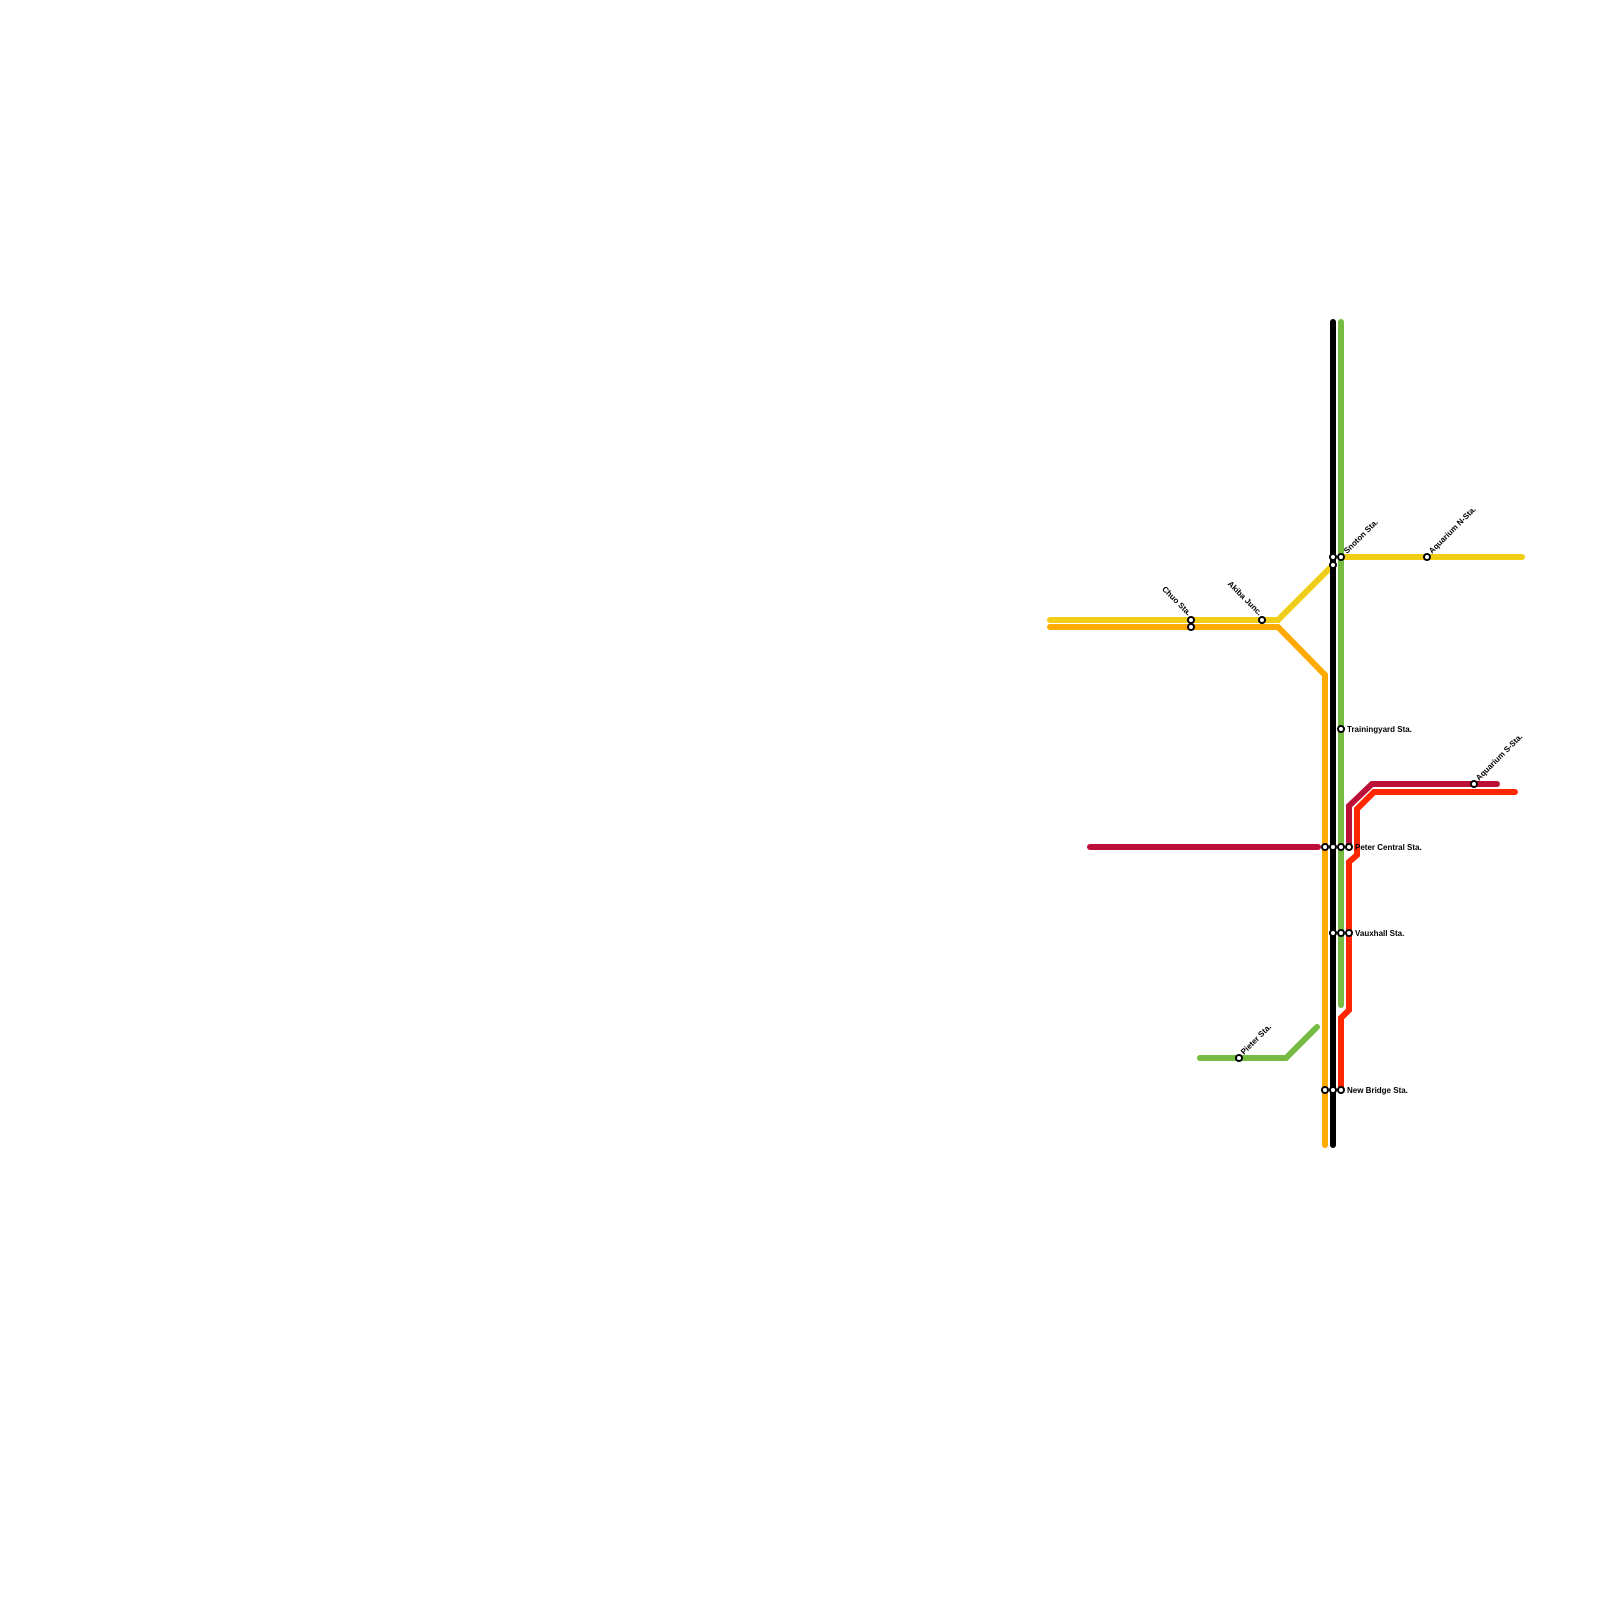  I want to click on station-label-aquarium-n: Aquarium N-Sta., so click(1452, 530).